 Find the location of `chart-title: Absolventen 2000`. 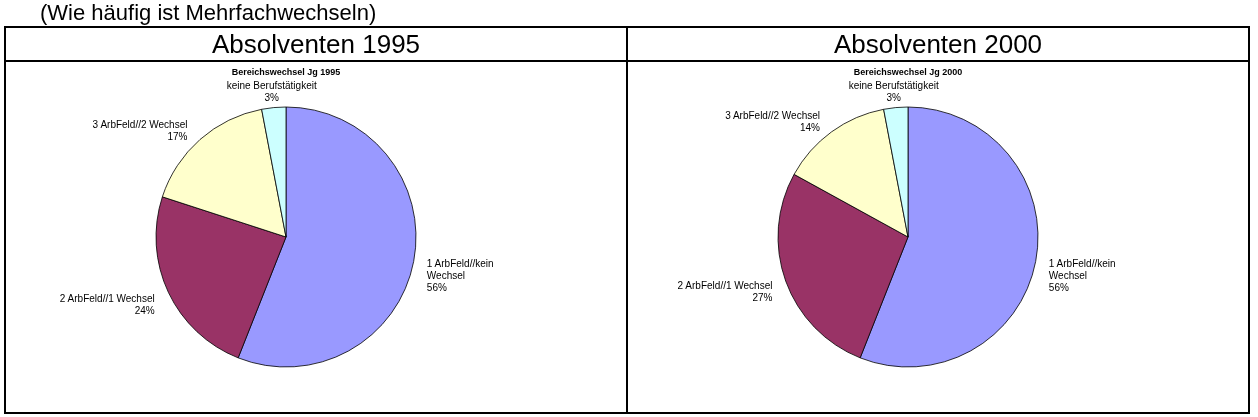

chart-title: Absolventen 2000 is located at coordinates (938, 44).